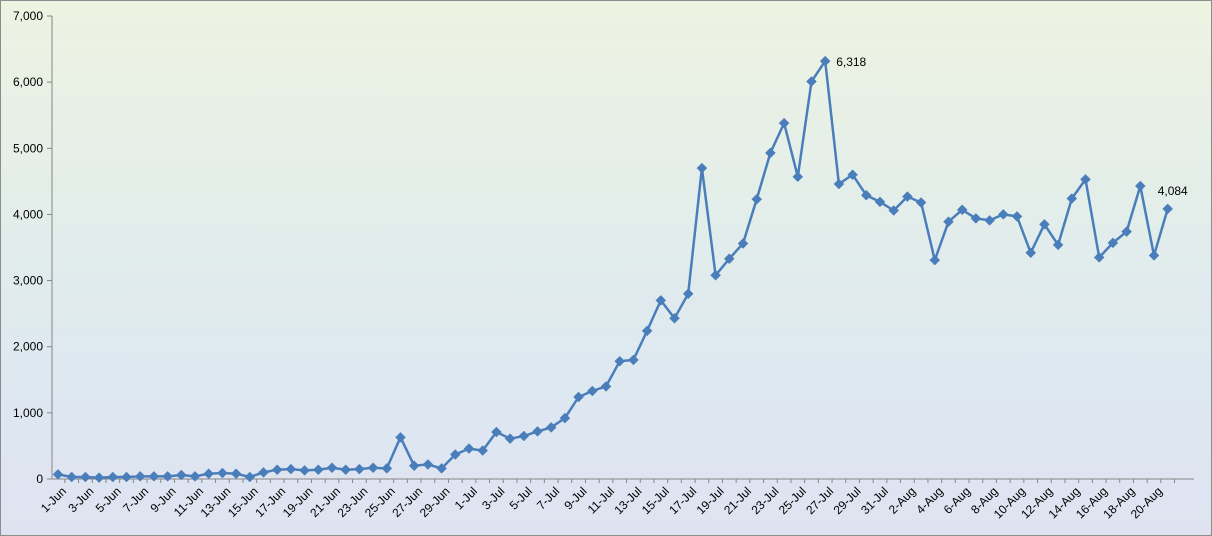  What do you see at coordinates (847, 500) in the screenshot?
I see `x-tick-label: 29-Jul` at bounding box center [847, 500].